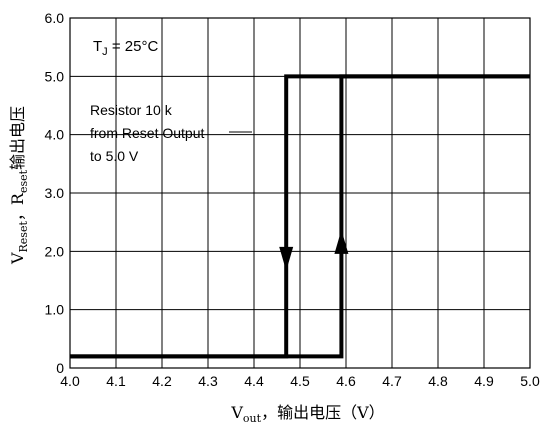 The height and width of the screenshot is (427, 541). What do you see at coordinates (346, 381) in the screenshot?
I see `x-tick-label: 4.6` at bounding box center [346, 381].